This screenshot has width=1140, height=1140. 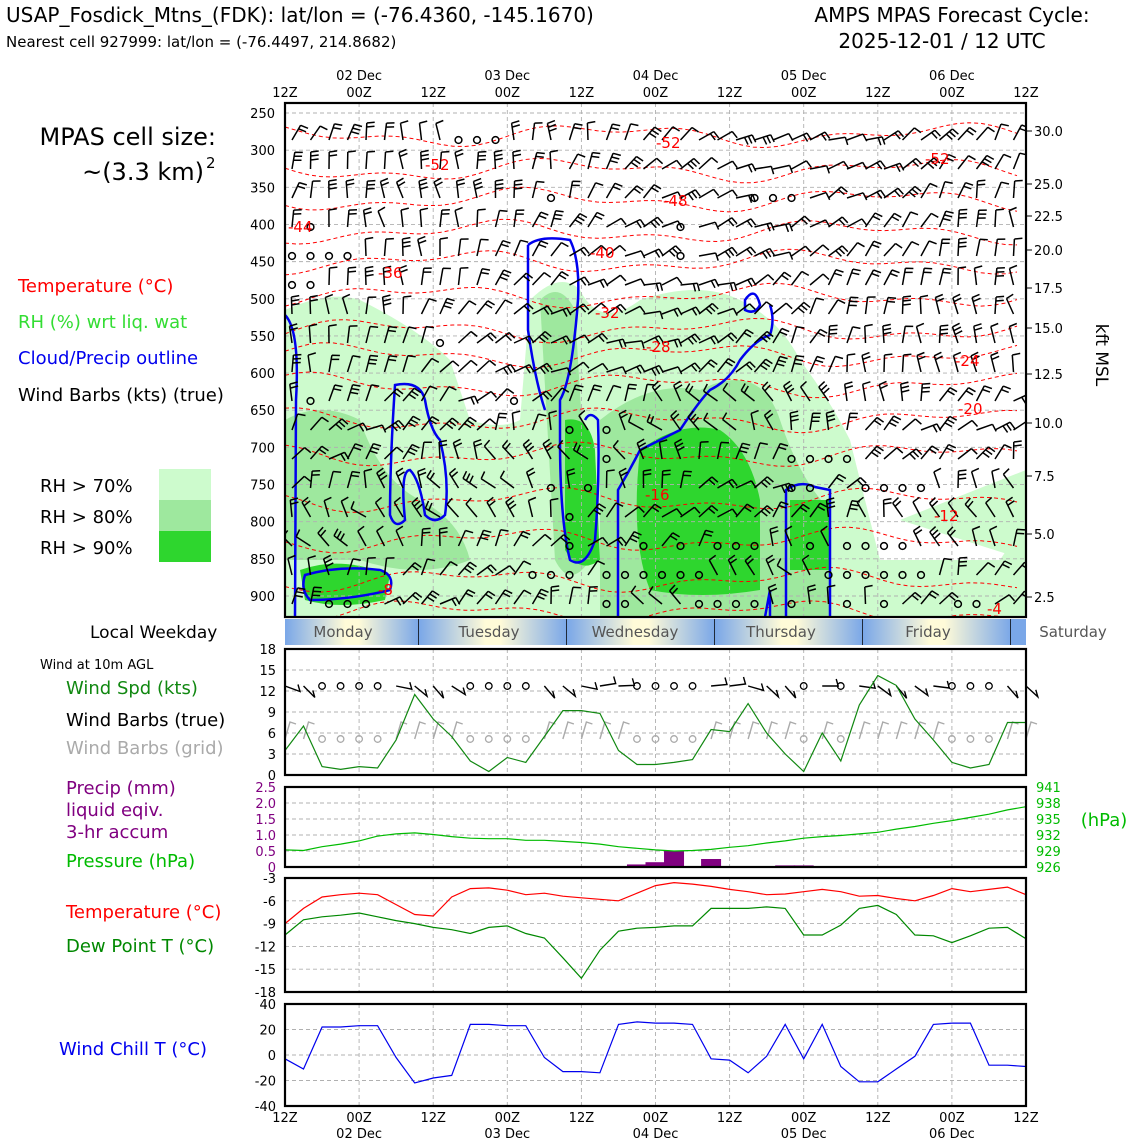 I want to click on top-hour-label: 00Z, so click(x=656, y=93).